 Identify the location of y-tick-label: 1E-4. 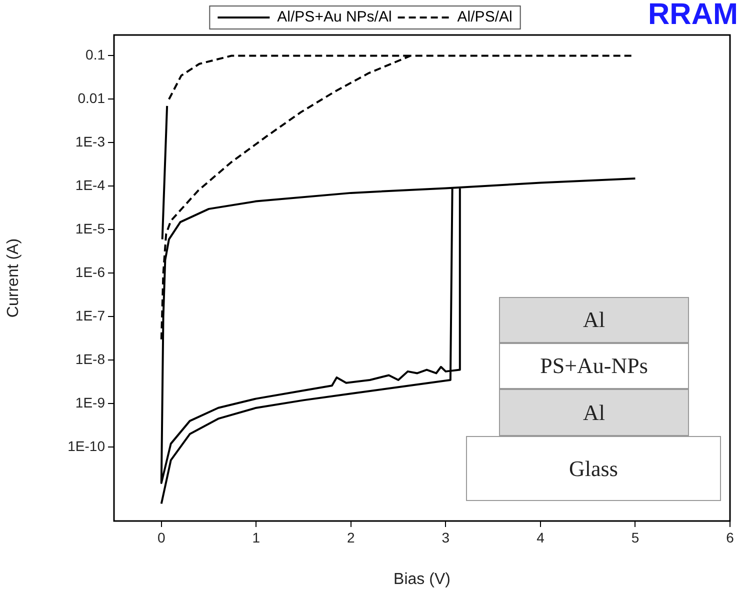
(90, 185).